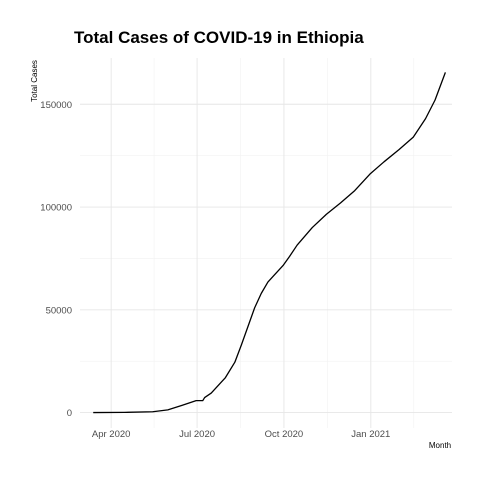 The image size is (480, 480). What do you see at coordinates (56, 259) in the screenshot?
I see `y-axis-ticks: 0 50000 100000 150000` at bounding box center [56, 259].